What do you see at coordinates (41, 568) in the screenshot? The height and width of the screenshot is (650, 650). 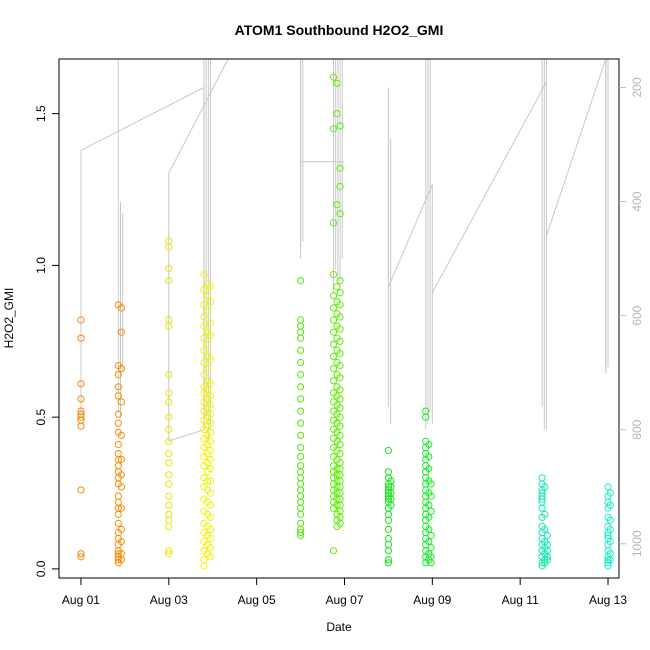 I see `y-tick-label: 0.0` at bounding box center [41, 568].